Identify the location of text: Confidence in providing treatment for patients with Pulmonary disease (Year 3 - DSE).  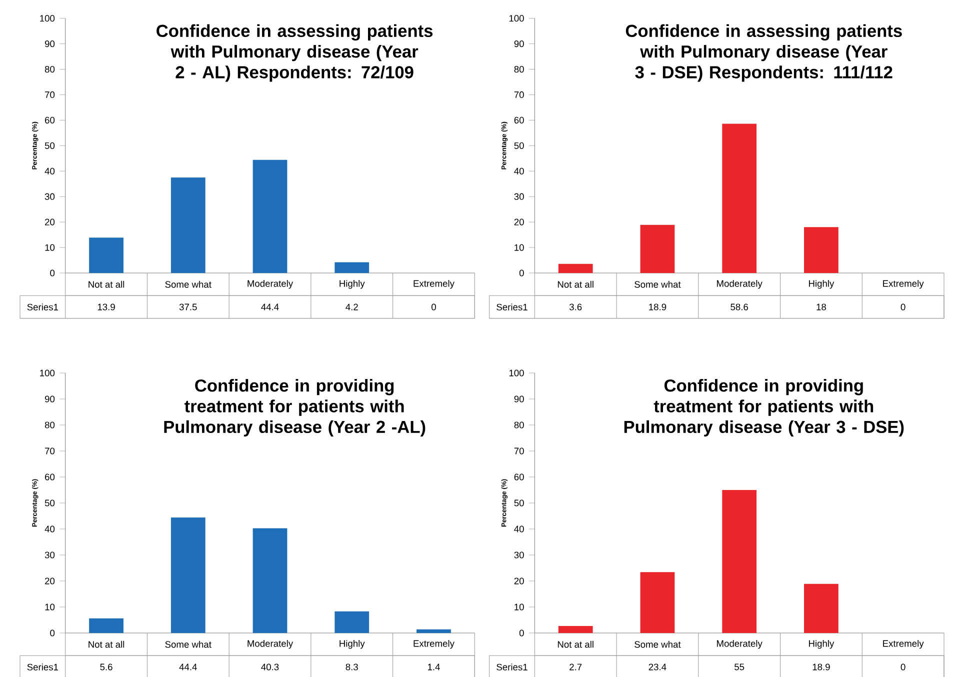
(764, 407).